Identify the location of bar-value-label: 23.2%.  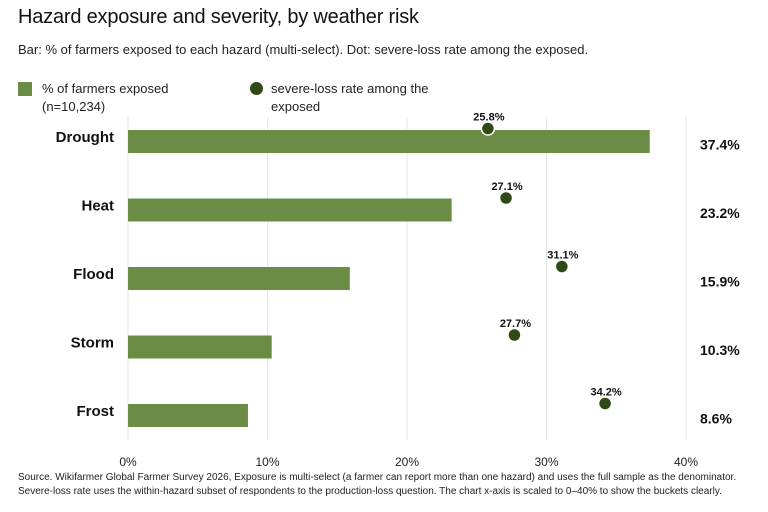
(720, 213).